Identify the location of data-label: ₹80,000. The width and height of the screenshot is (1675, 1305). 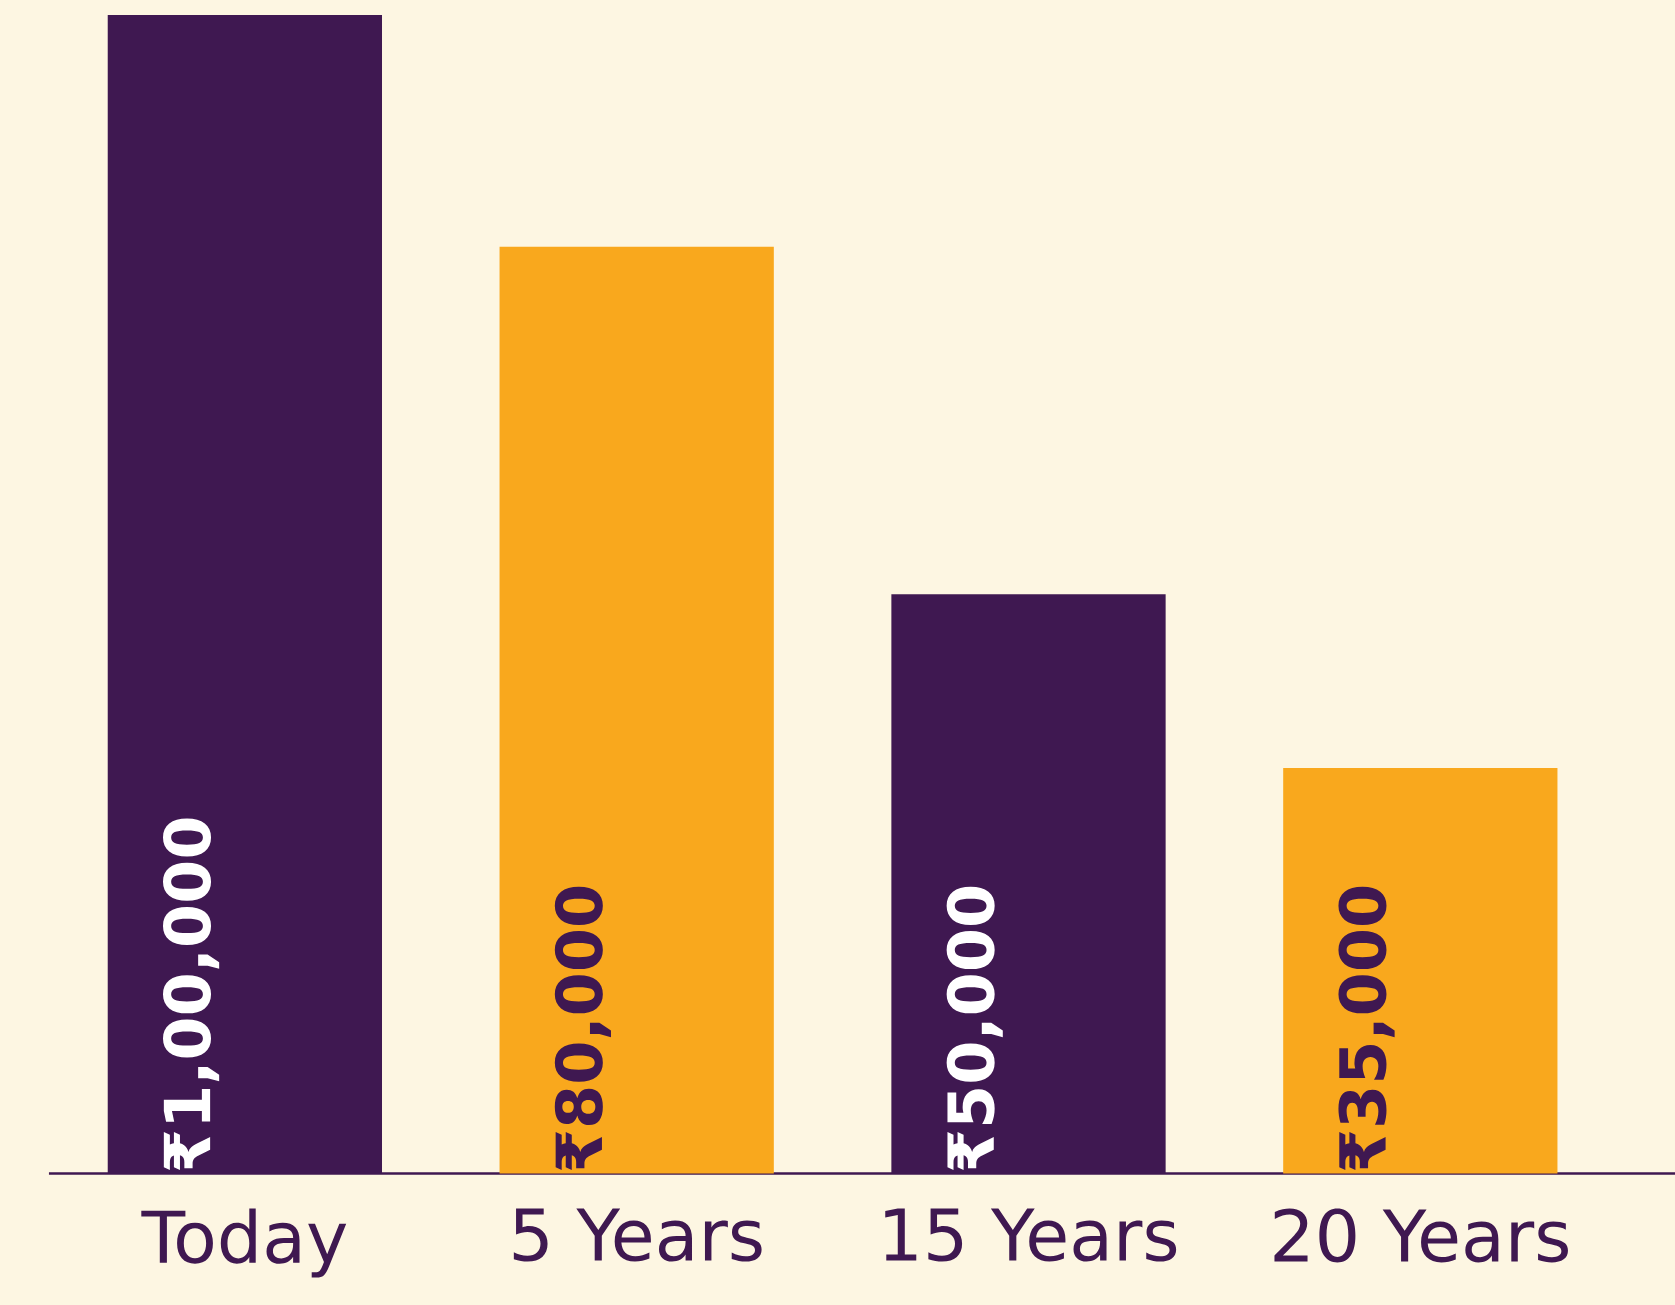
(582, 1028).